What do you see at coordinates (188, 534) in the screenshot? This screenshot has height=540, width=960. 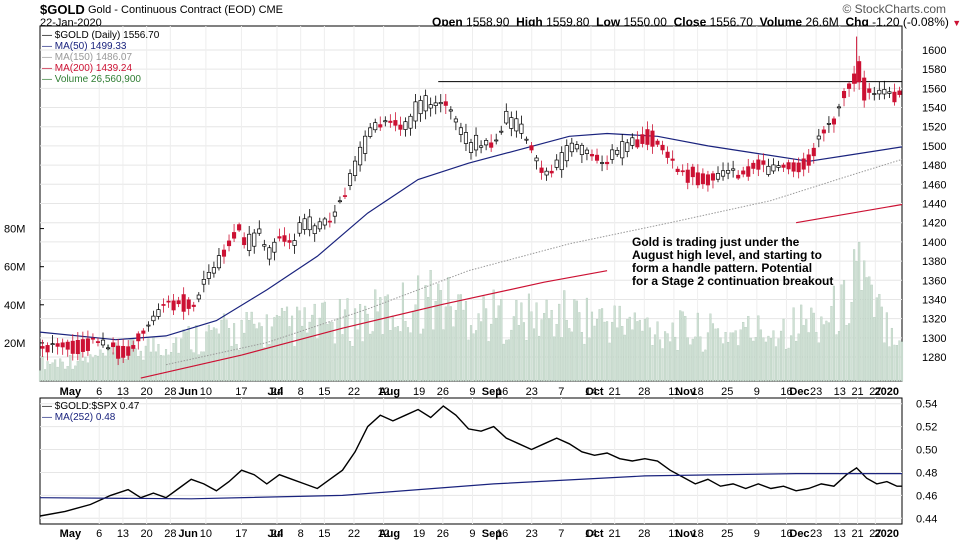 I see `x-month-label: Jun` at bounding box center [188, 534].